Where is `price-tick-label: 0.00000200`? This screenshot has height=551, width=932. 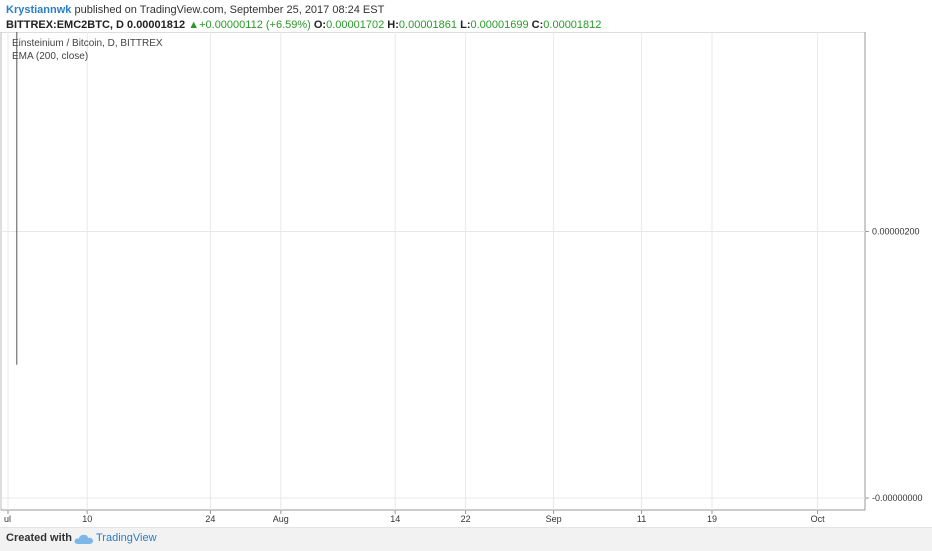
price-tick-label: 0.00000200 is located at coordinates (896, 232).